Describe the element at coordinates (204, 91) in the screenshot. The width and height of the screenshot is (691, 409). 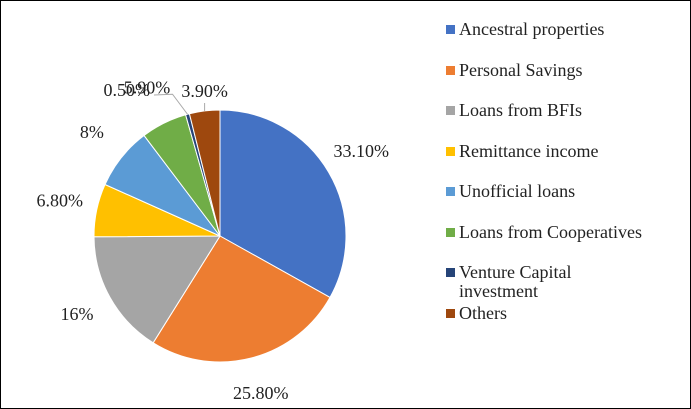
I see `data-label: 3.90%` at that location.